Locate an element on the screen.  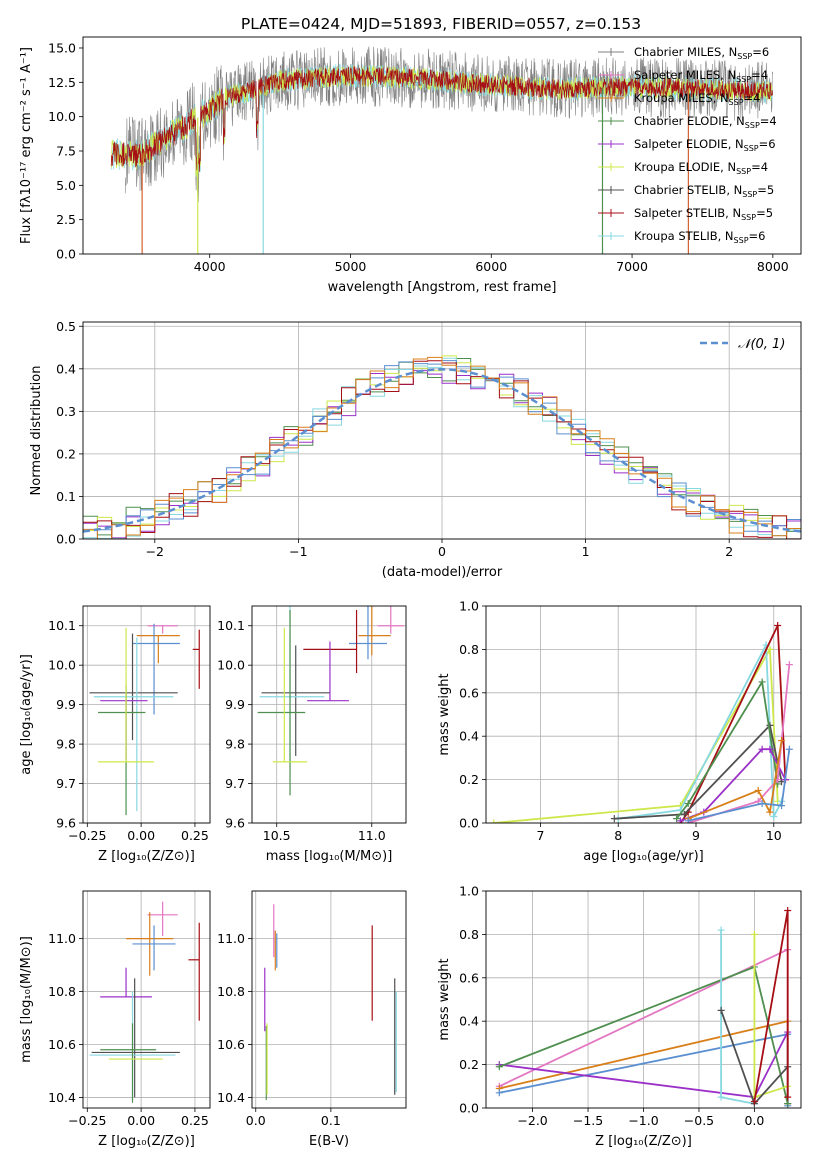
y-tick-label: 0.5 is located at coordinates (66, 326).